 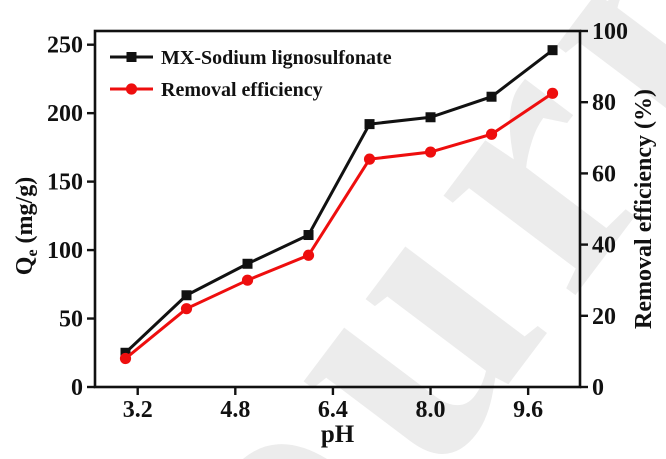 What do you see at coordinates (138, 410) in the screenshot?
I see `x-tick-label: 3.2` at bounding box center [138, 410].